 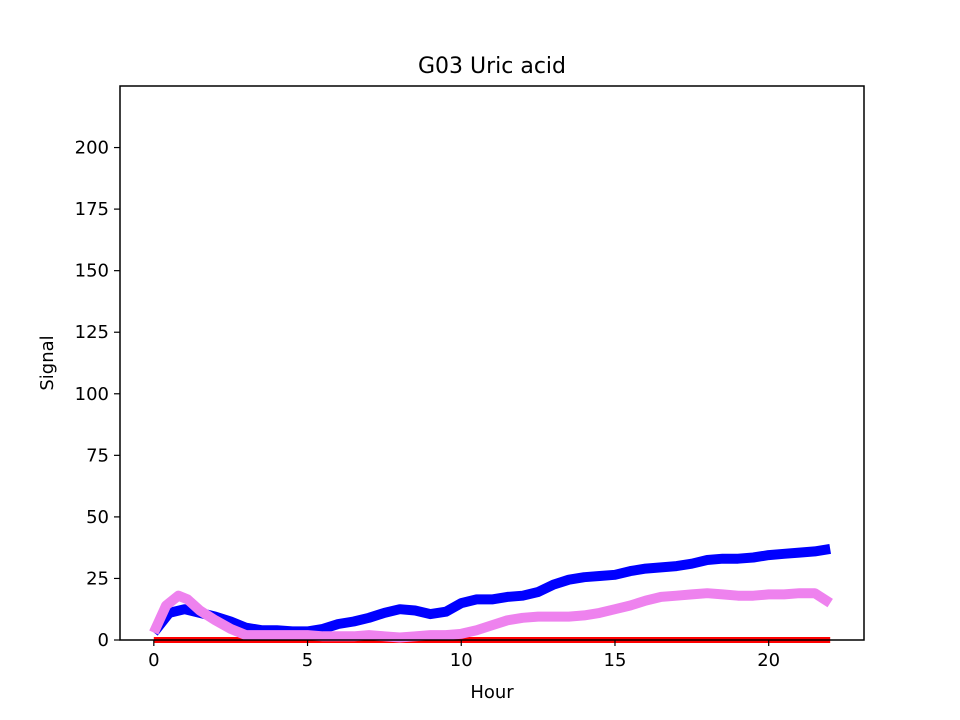 I want to click on y-tick-label: 0, so click(x=103, y=640).